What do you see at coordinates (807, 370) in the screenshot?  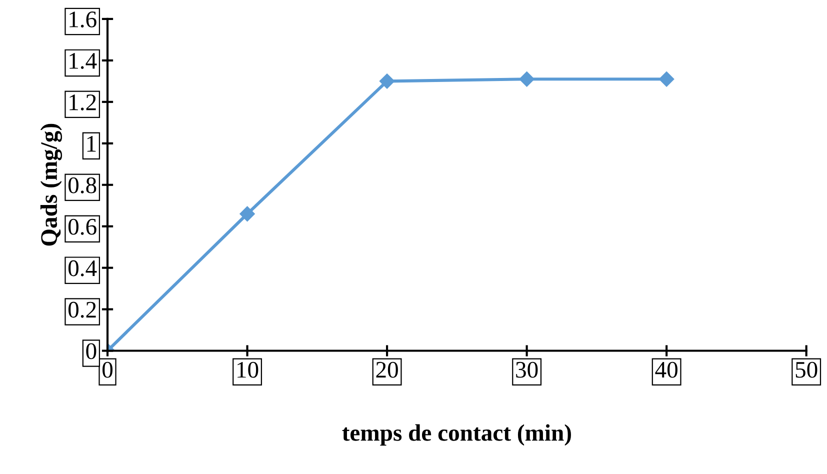 I see `x-tick-label: 50` at bounding box center [807, 370].